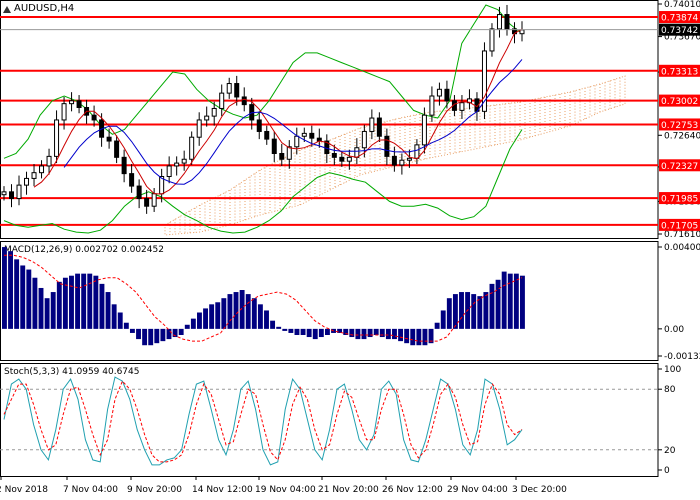 This screenshot has width=700, height=500. What do you see at coordinates (667, 471) in the screenshot?
I see `stoch-tick-label: 0` at bounding box center [667, 471].